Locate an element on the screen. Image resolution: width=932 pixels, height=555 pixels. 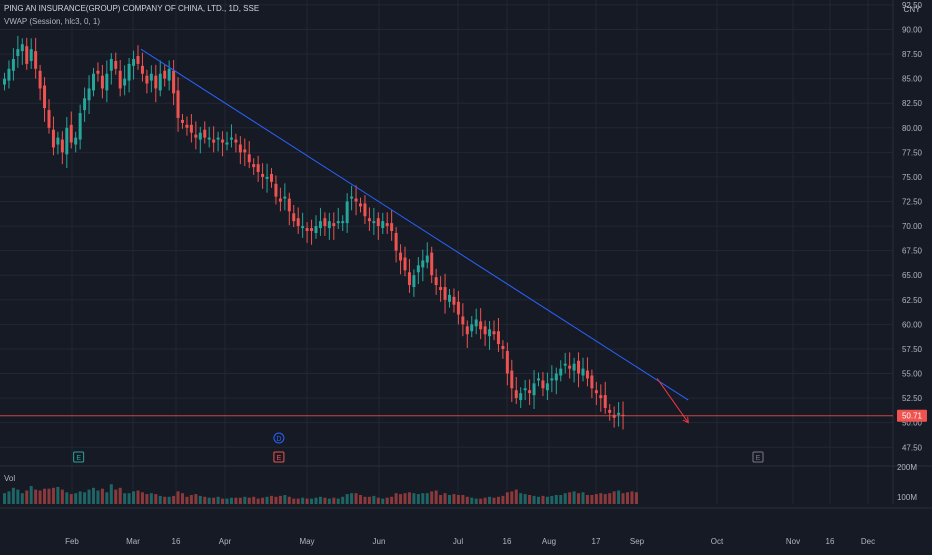
time-tick-label: Aug is located at coordinates (549, 541).